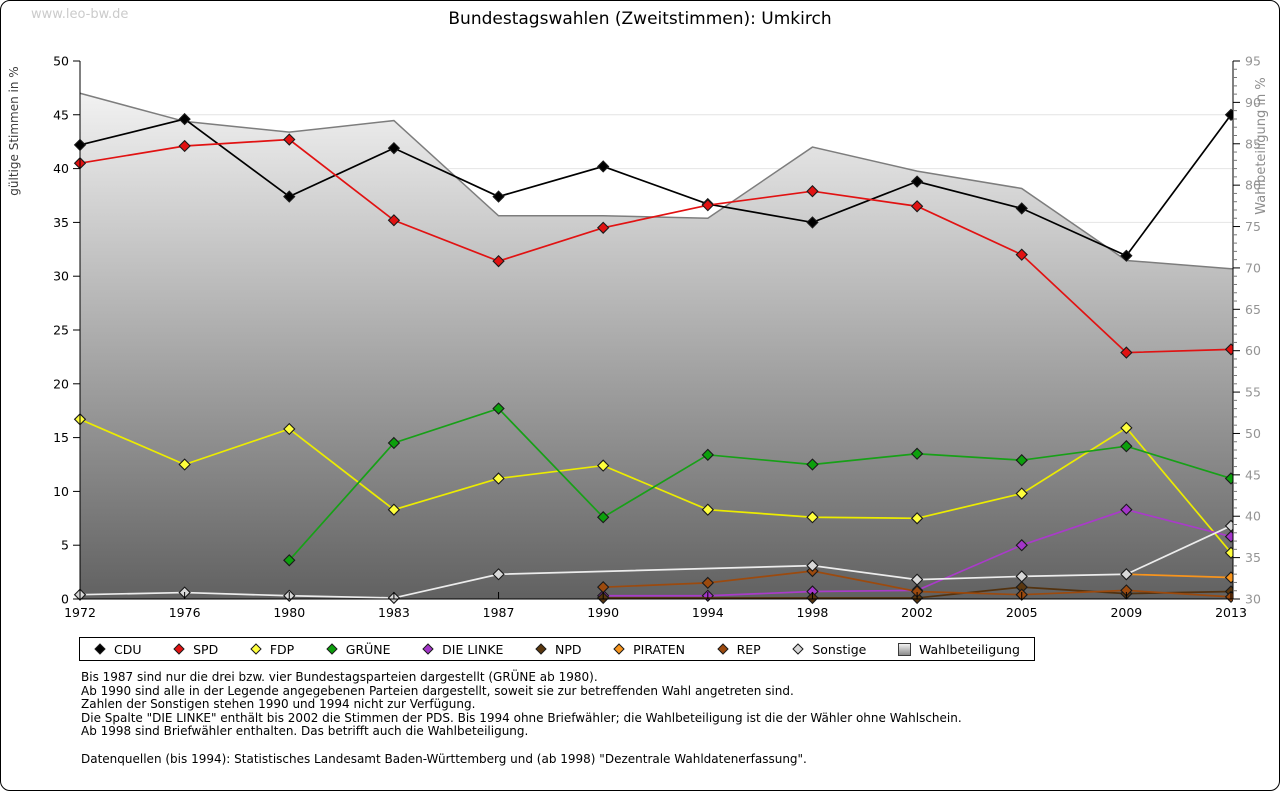  Describe the element at coordinates (708, 612) in the screenshot. I see `x-tick-label: 1994` at that location.